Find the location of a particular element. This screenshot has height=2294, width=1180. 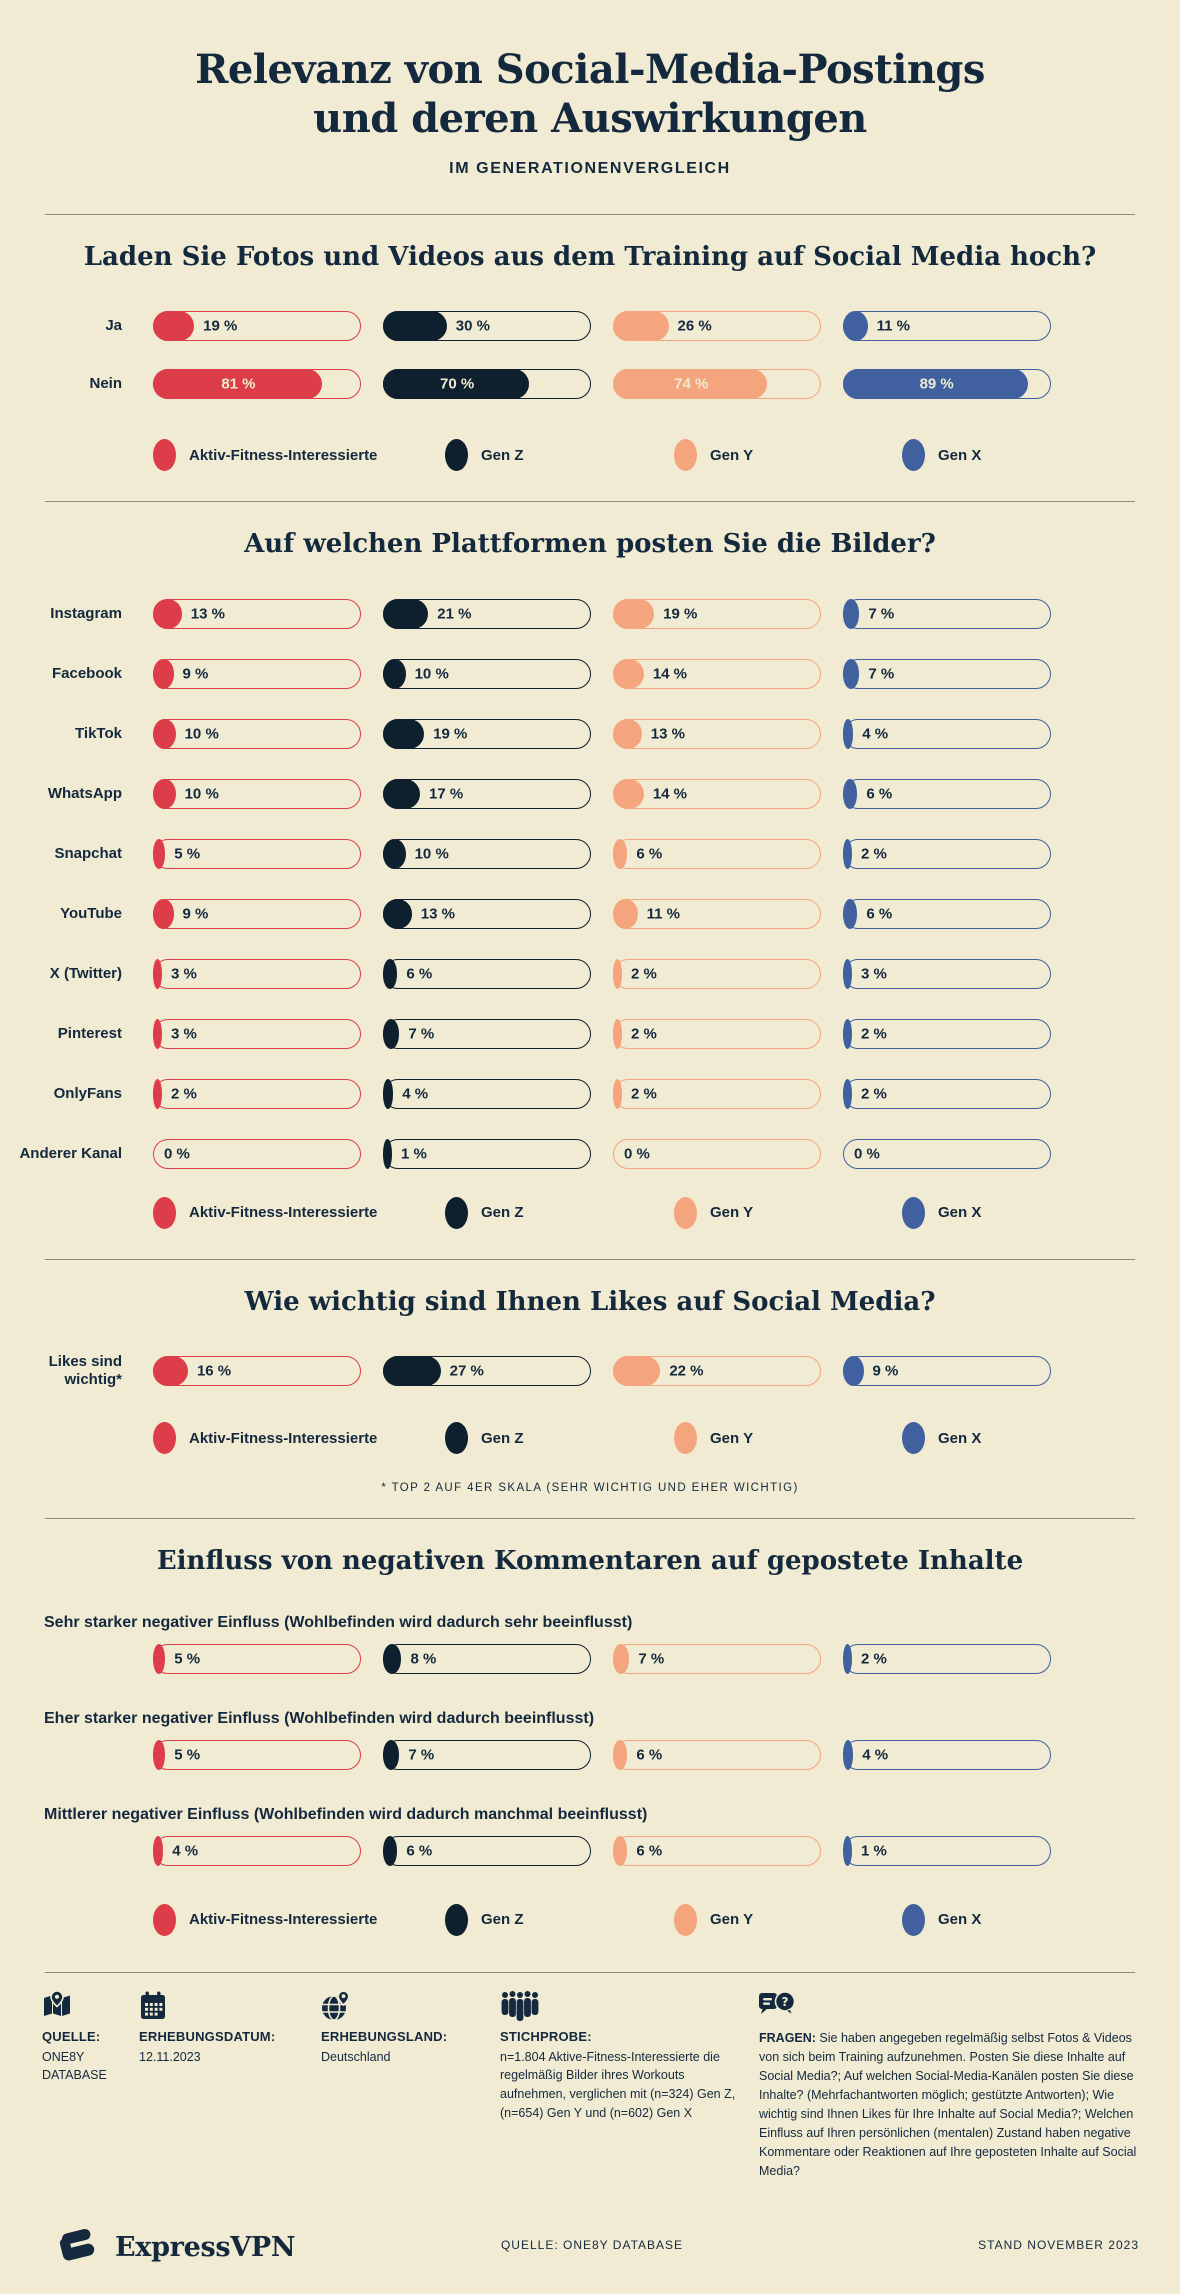

bar-value: 14 % is located at coordinates (670, 794).